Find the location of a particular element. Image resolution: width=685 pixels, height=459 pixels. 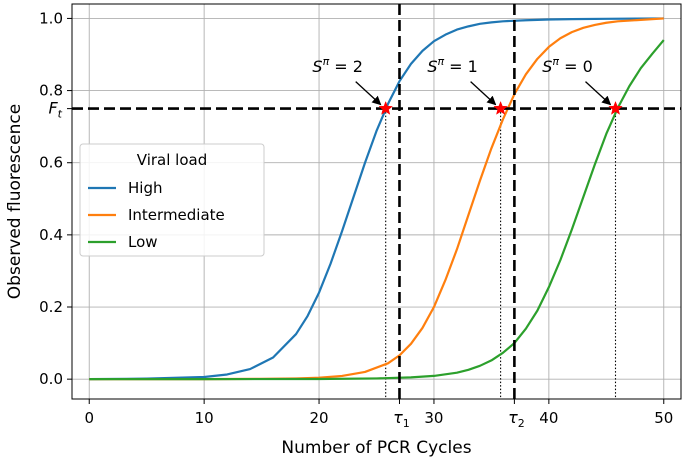

y-tick-label: 0.0 is located at coordinates (51, 379).